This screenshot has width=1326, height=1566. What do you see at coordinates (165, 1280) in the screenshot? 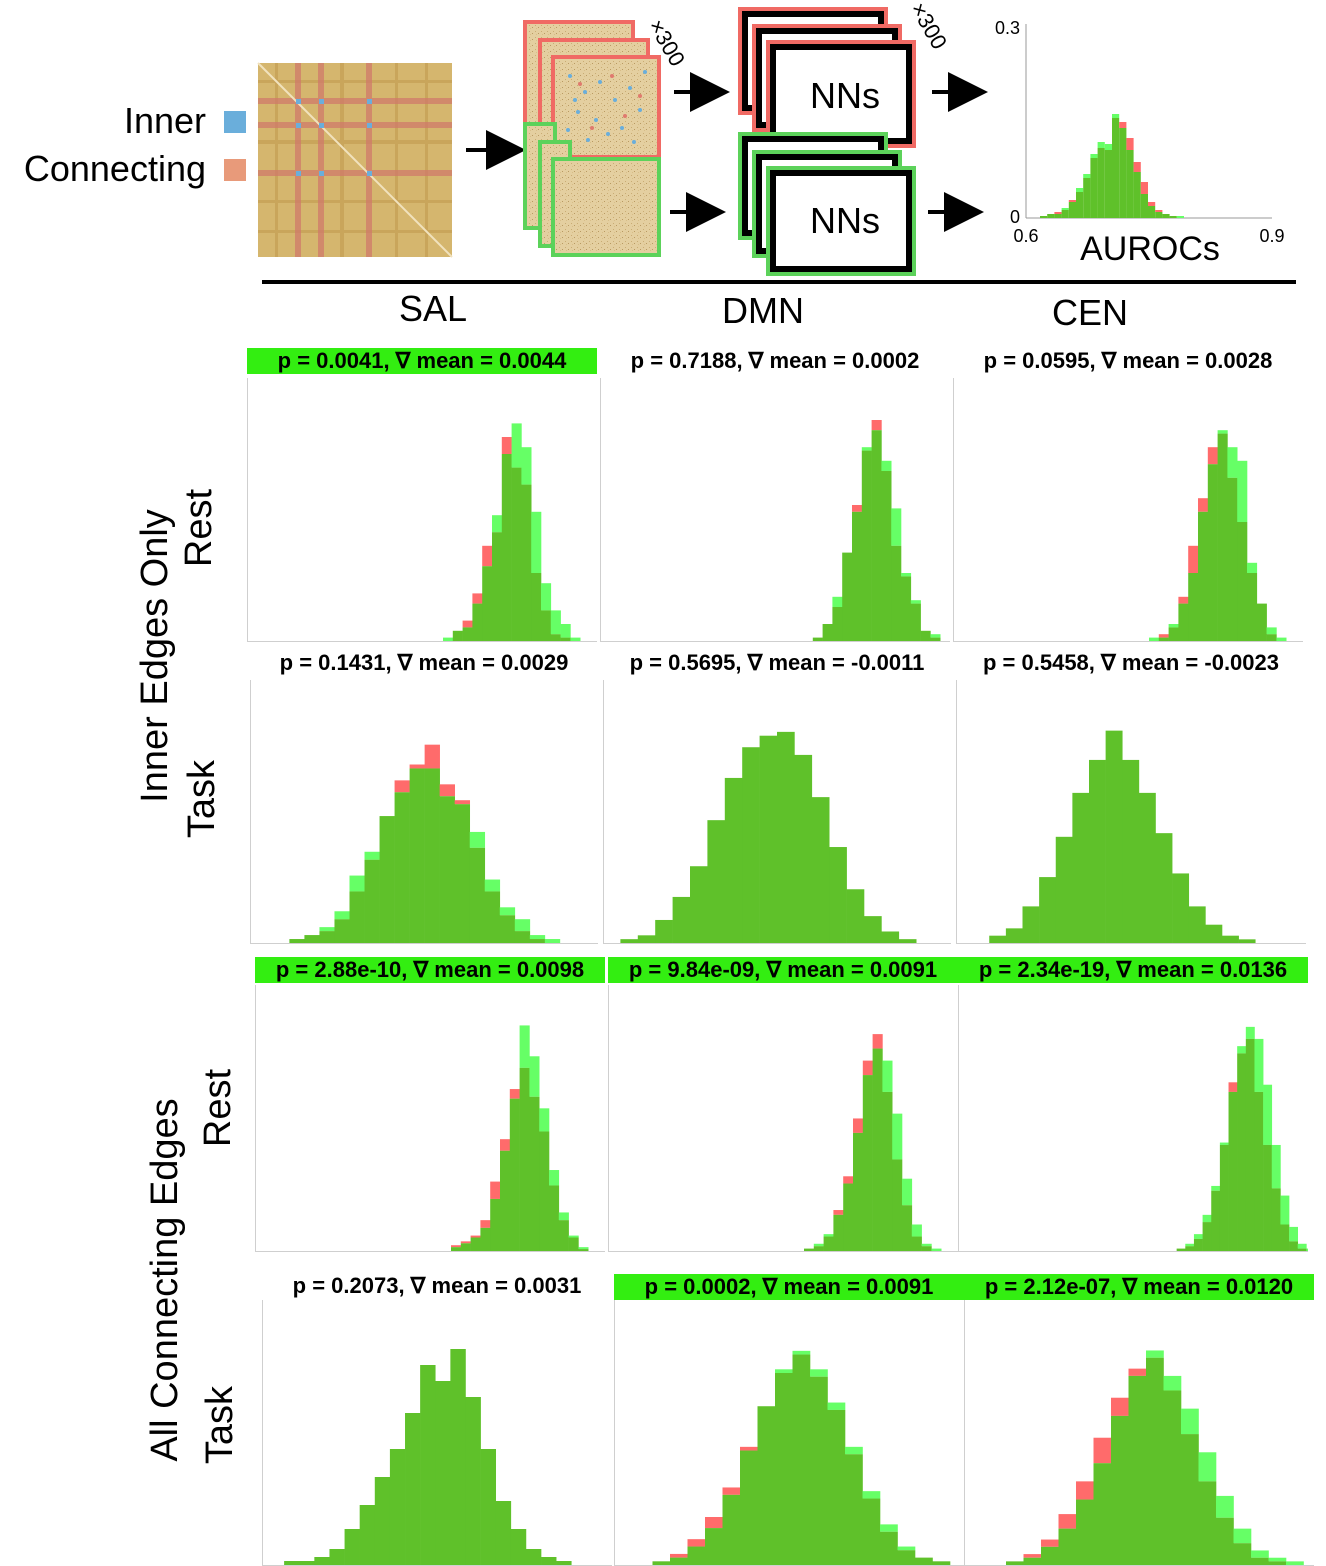
I see `group-label-connecting: All Connecting Edges` at bounding box center [165, 1280].